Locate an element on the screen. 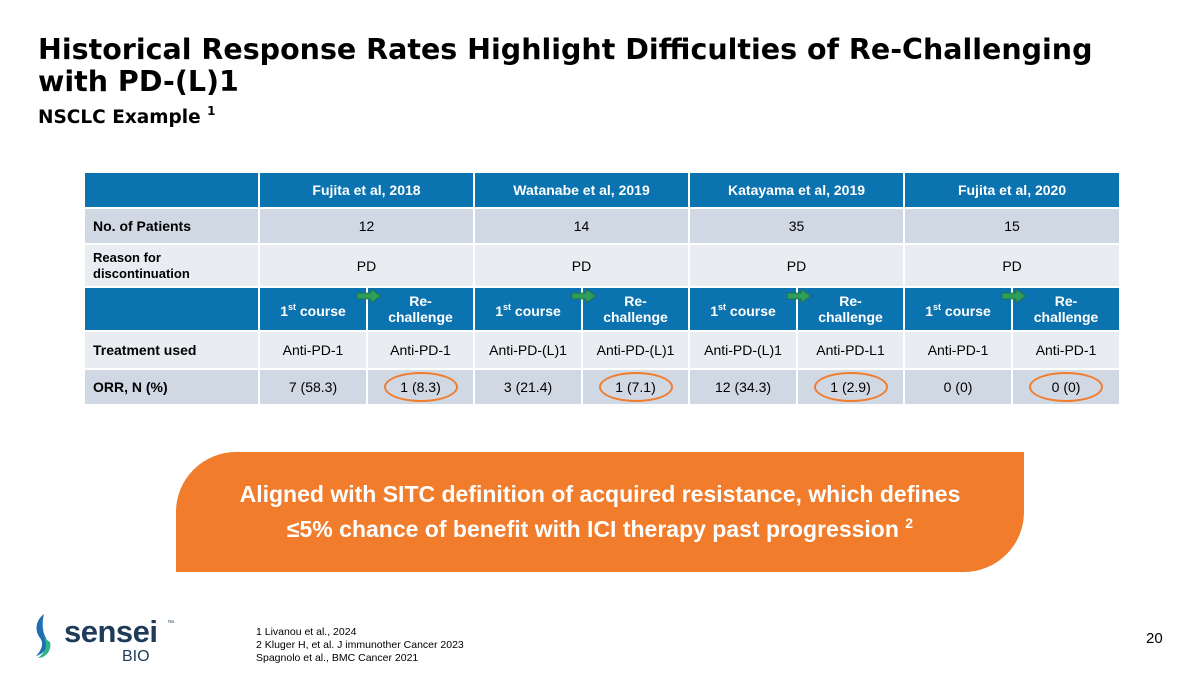 Image resolution: width=1200 pixels, height=675 pixels. callout-reference: 2 is located at coordinates (909, 523).